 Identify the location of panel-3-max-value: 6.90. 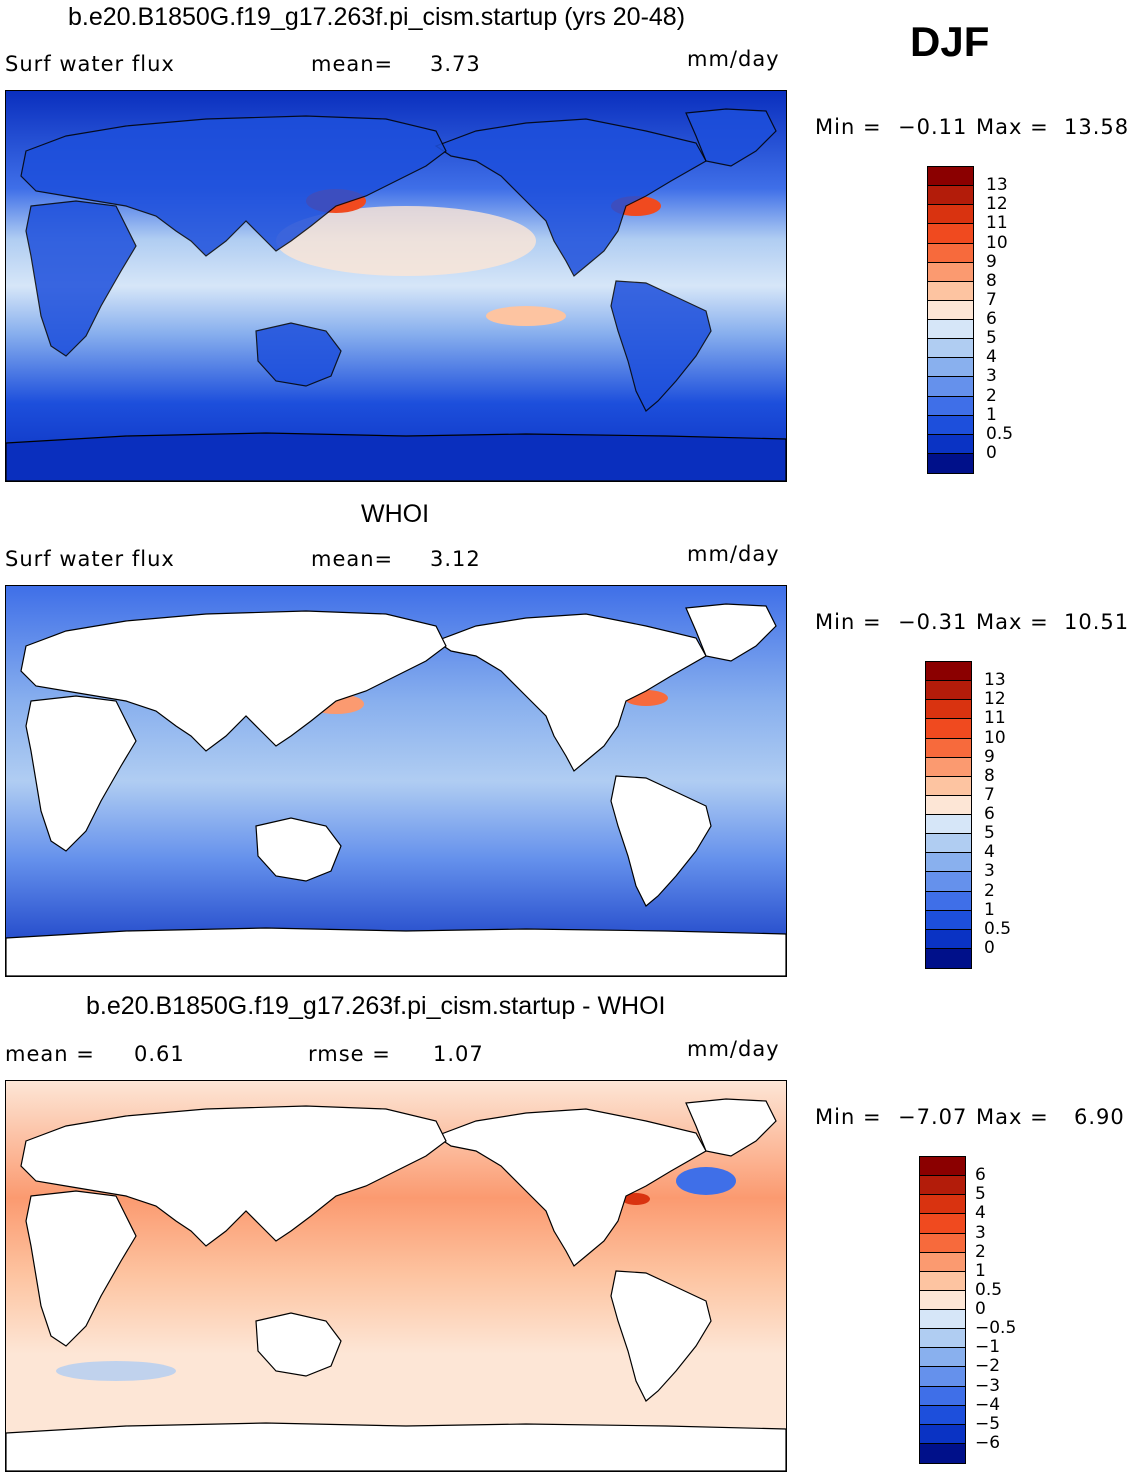
(1099, 1117).